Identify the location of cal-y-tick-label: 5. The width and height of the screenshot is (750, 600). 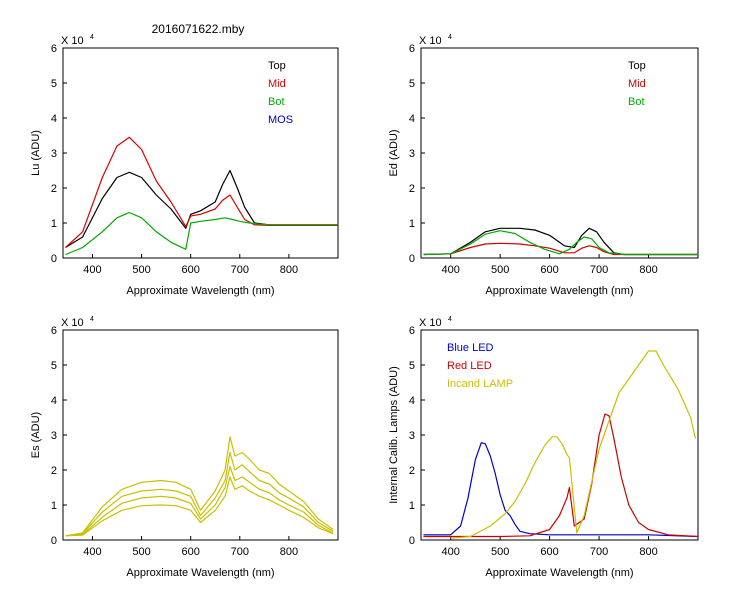
(412, 366).